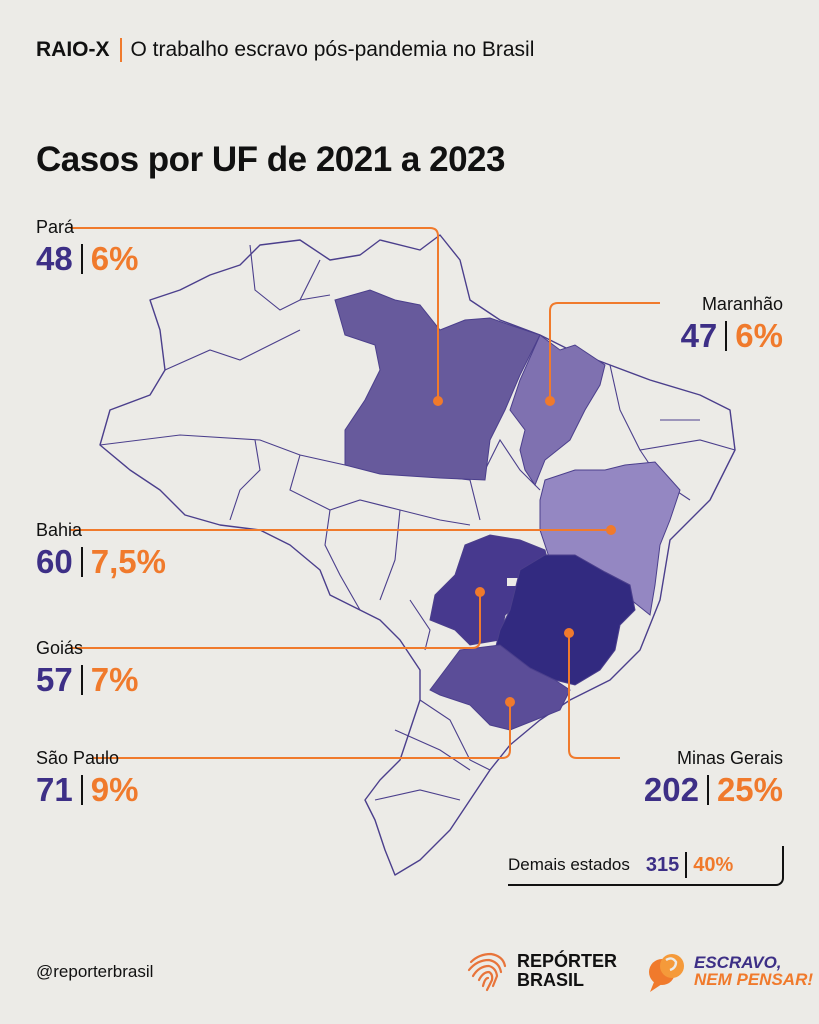 Image resolution: width=819 pixels, height=1024 pixels. Describe the element at coordinates (500, 687) in the screenshot. I see `state-sao-paulo` at that location.